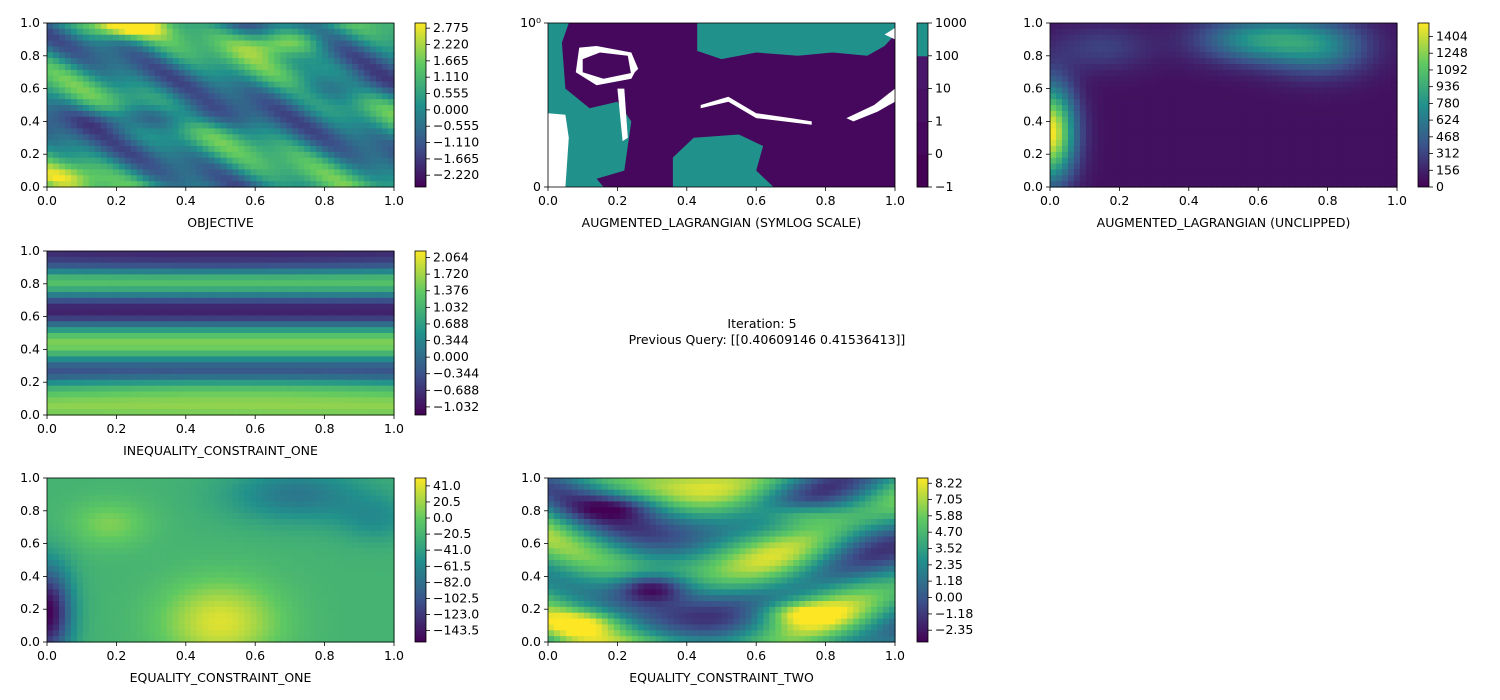 The height and width of the screenshot is (700, 1500). Describe the element at coordinates (687, 200) in the screenshot. I see `x-tick-label: 0.4` at that location.